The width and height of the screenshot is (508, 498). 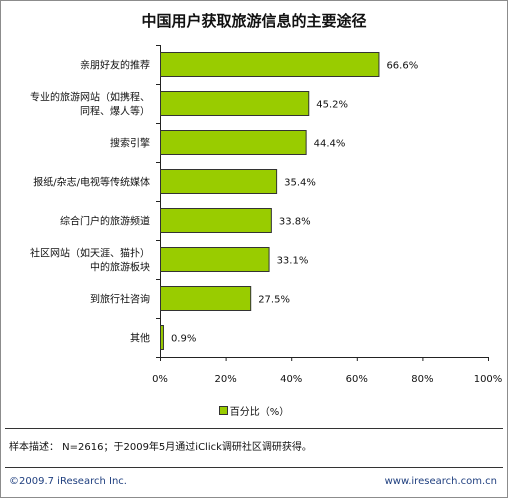 I want to click on category-label-line: 其他, so click(x=140, y=338).